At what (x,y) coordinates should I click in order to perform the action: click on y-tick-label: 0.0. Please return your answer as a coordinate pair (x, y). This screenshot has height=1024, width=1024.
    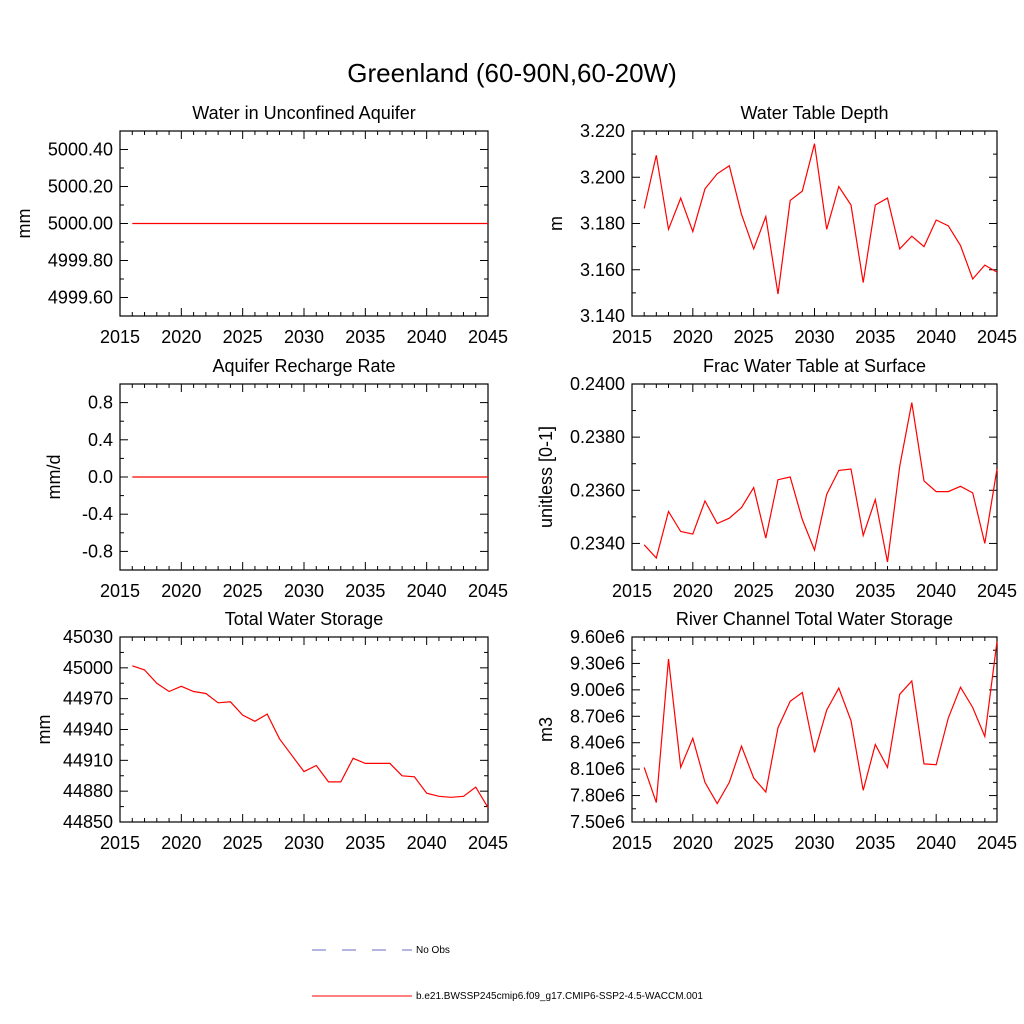
    Looking at the image, I should click on (100, 477).